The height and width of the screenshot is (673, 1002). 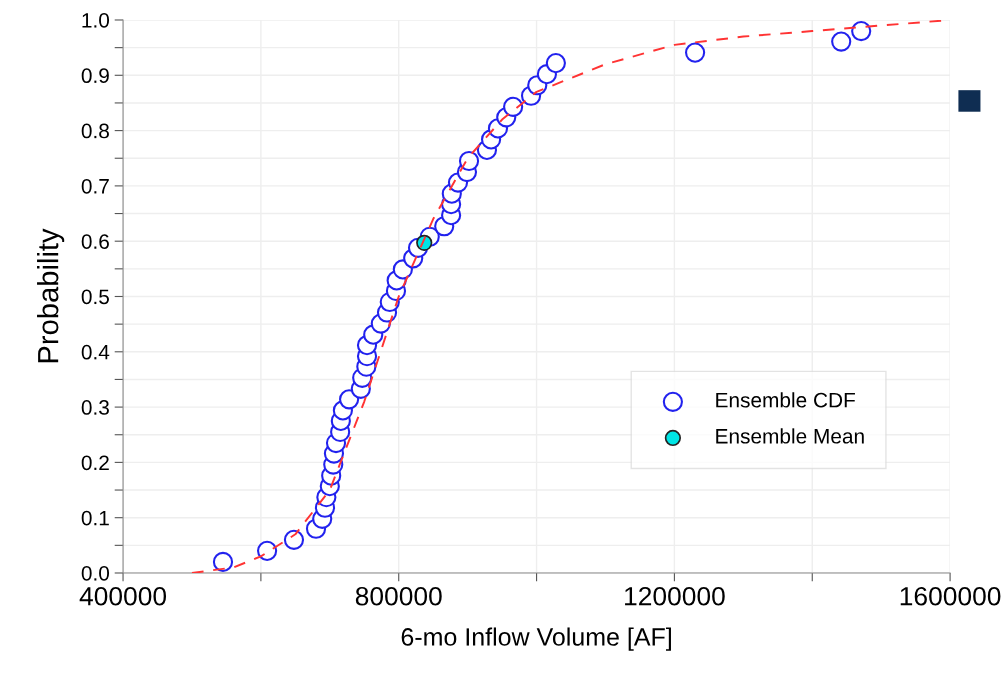 What do you see at coordinates (95, 352) in the screenshot?
I see `y-tick-label: 0.4` at bounding box center [95, 352].